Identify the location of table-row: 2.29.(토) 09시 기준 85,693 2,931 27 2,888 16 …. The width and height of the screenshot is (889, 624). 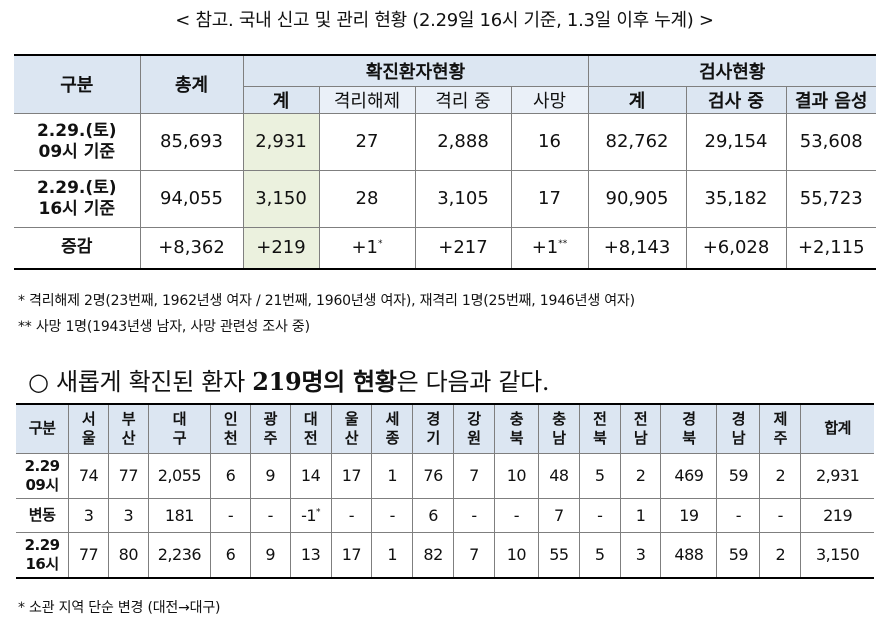
(445, 141).